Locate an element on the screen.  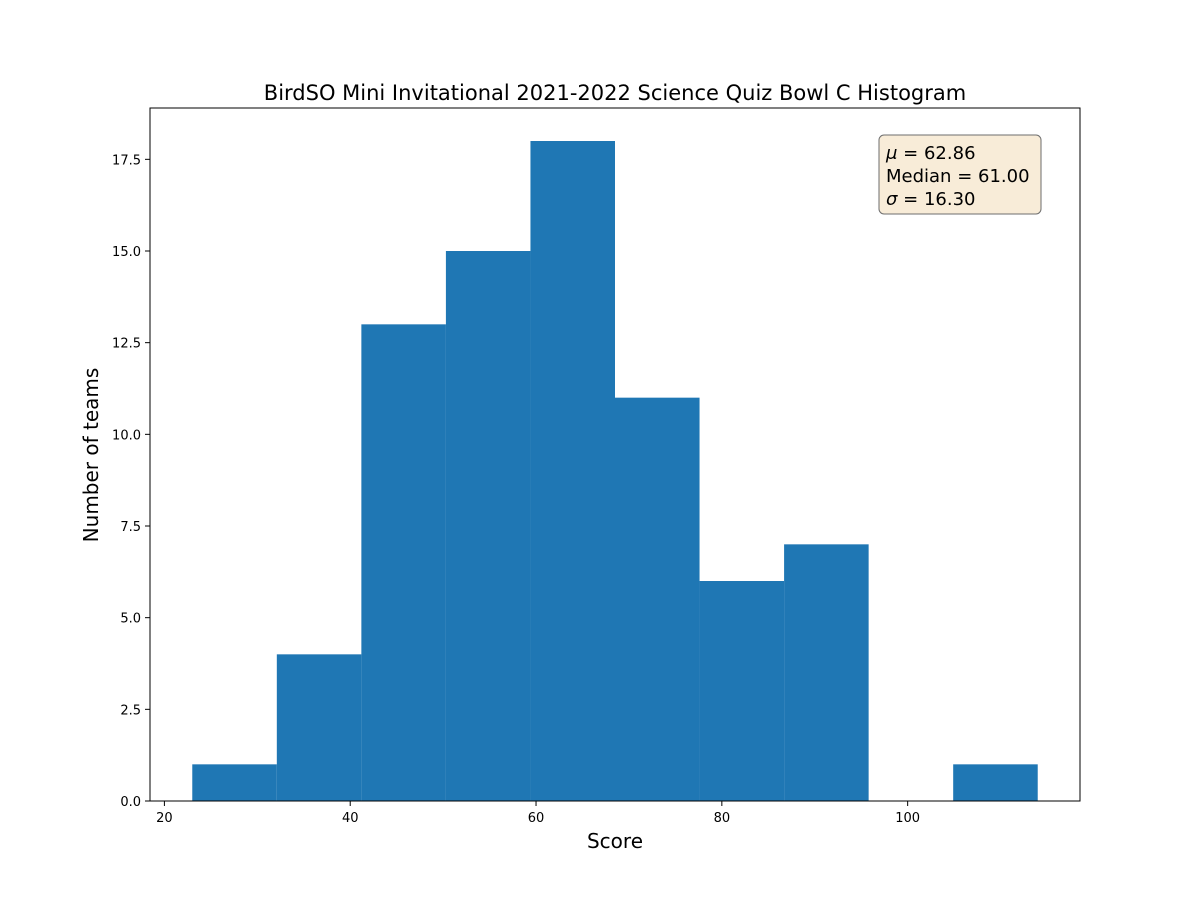
y-tick-label: 5.0 is located at coordinates (130, 619).